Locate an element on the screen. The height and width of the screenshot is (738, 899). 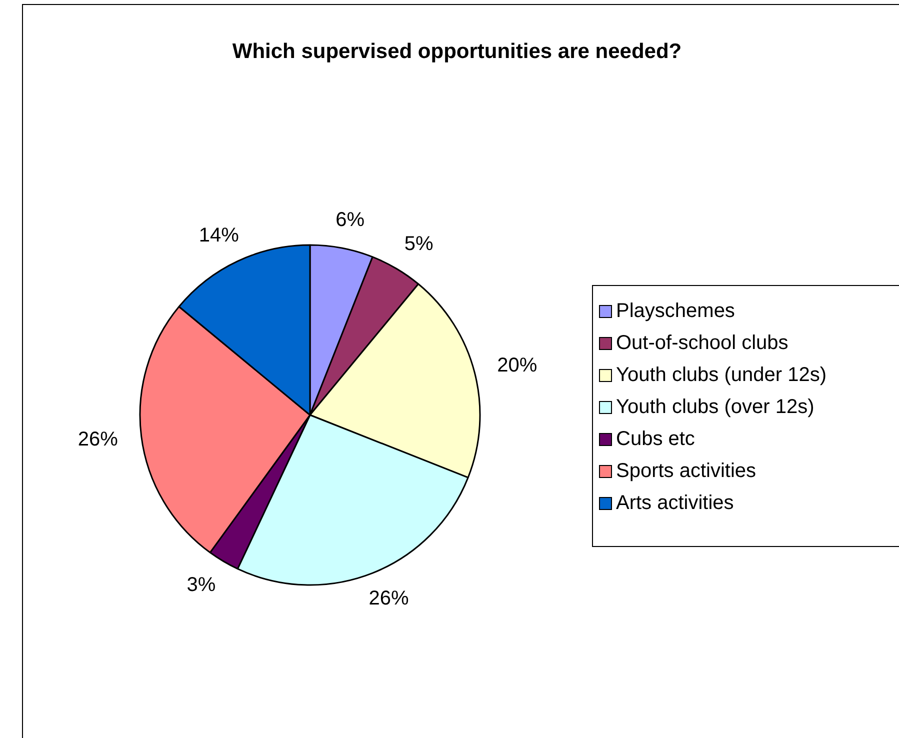
legend-label: Youth clubs (over 12s) is located at coordinates (715, 407).